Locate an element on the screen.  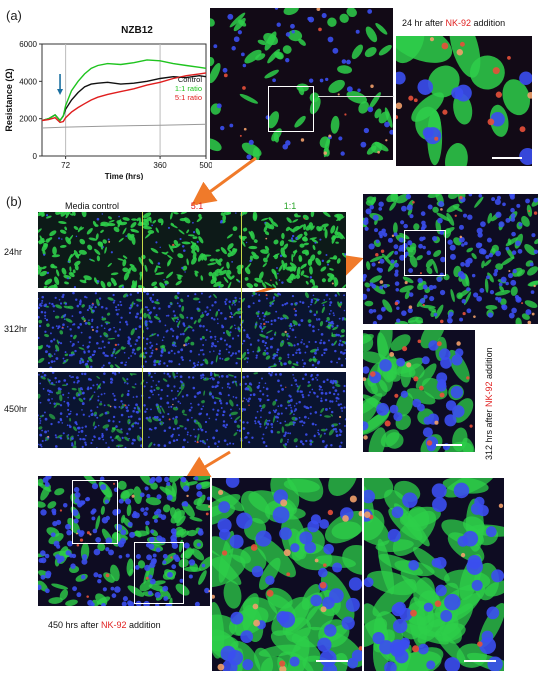
arrow-to-450hr is located at coordinates (207, 465).